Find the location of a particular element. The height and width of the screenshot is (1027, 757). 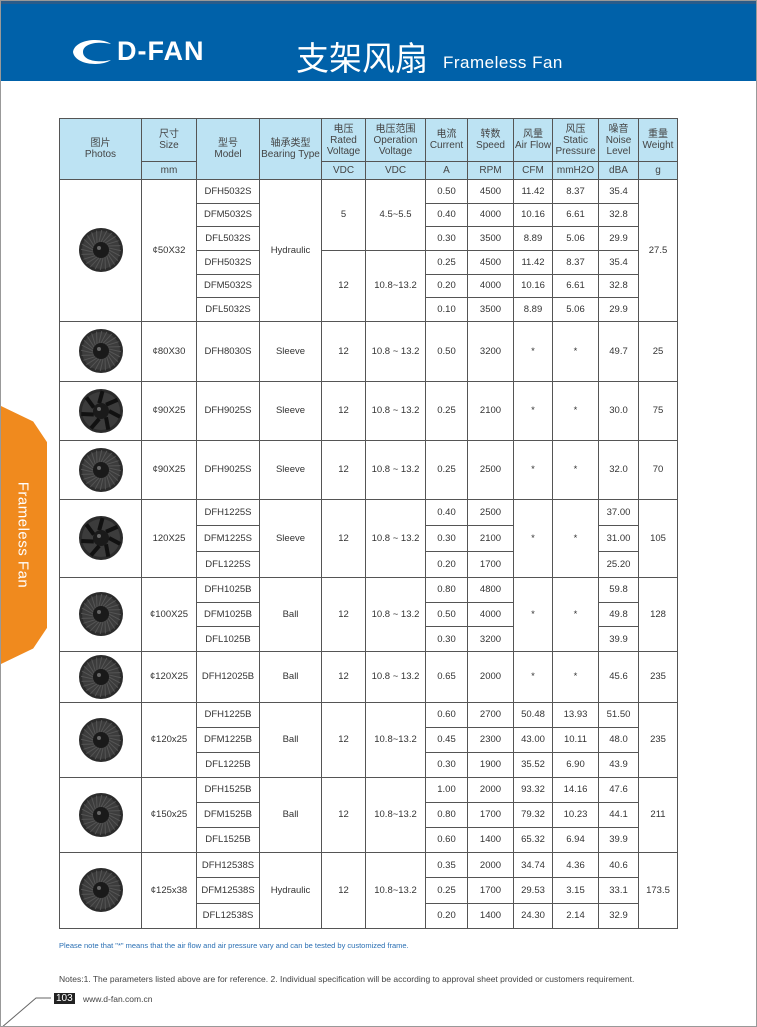

static-pressure-cell: 5.06 is located at coordinates (575, 238).